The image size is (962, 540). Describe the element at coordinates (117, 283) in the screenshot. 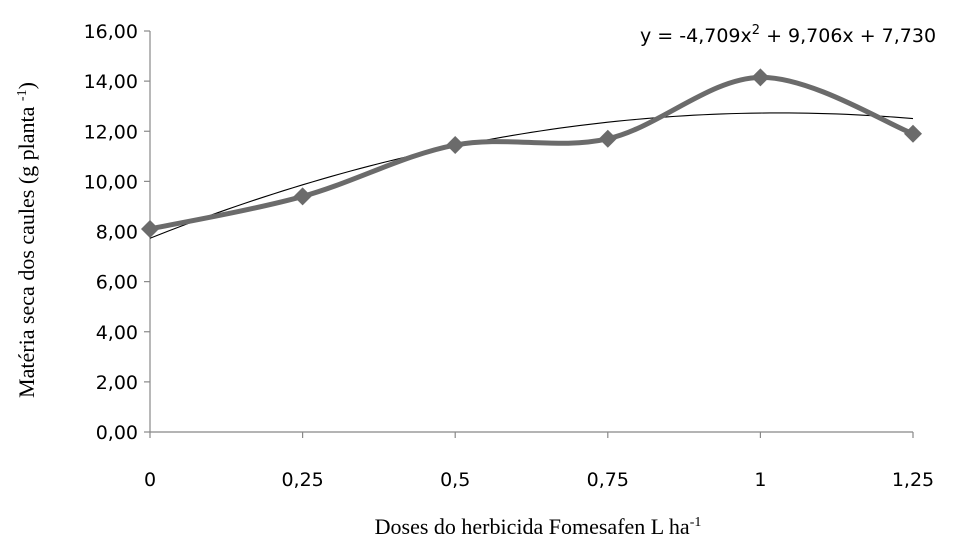

I see `y-tick-label: 6,00` at that location.